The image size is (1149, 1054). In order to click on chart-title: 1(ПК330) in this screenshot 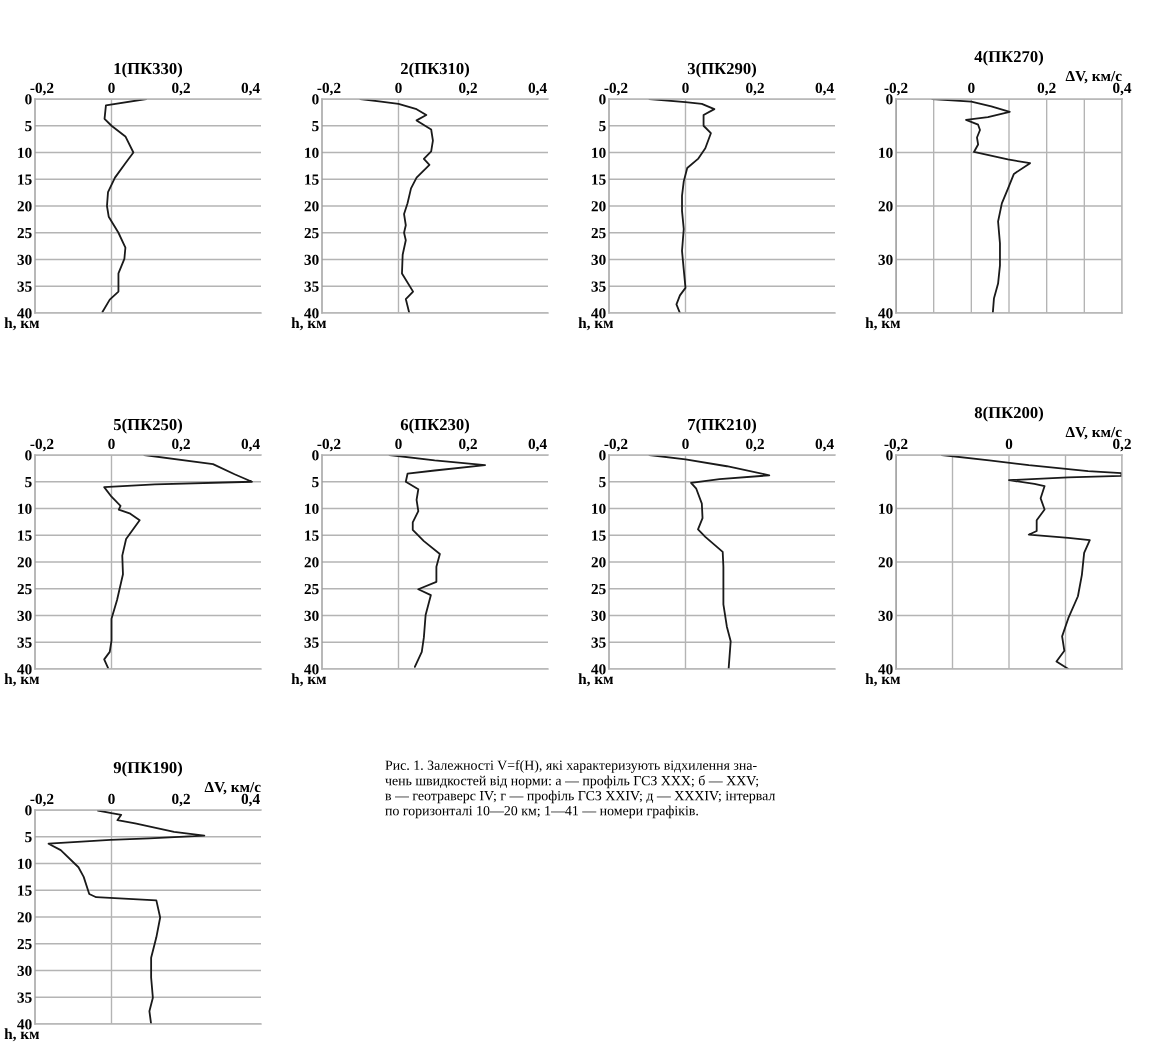, I will do `click(148, 70)`.